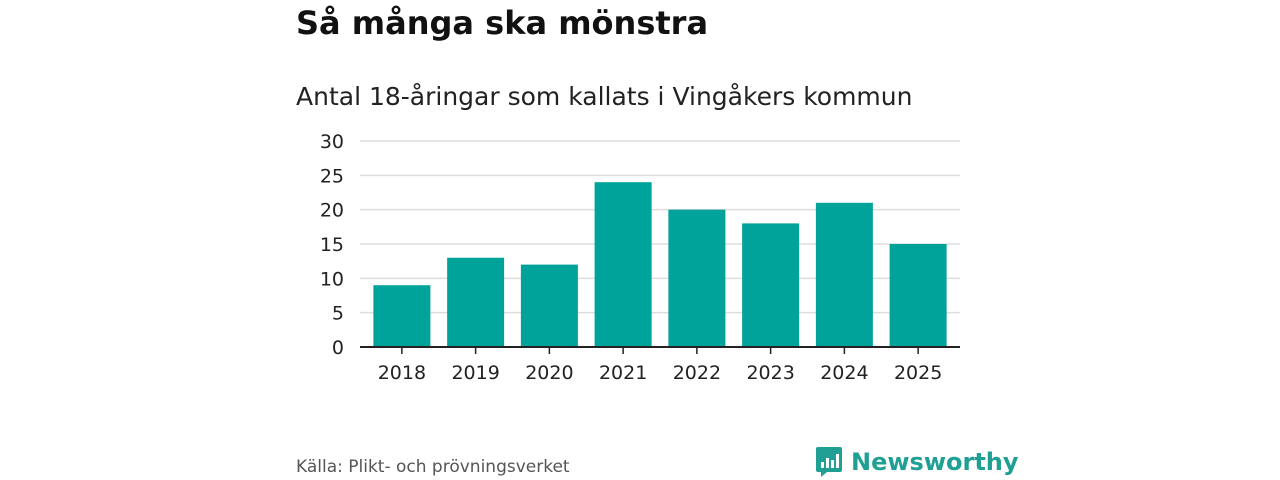 This screenshot has height=480, width=1280. Describe the element at coordinates (476, 302) in the screenshot. I see `bar-2019` at that location.